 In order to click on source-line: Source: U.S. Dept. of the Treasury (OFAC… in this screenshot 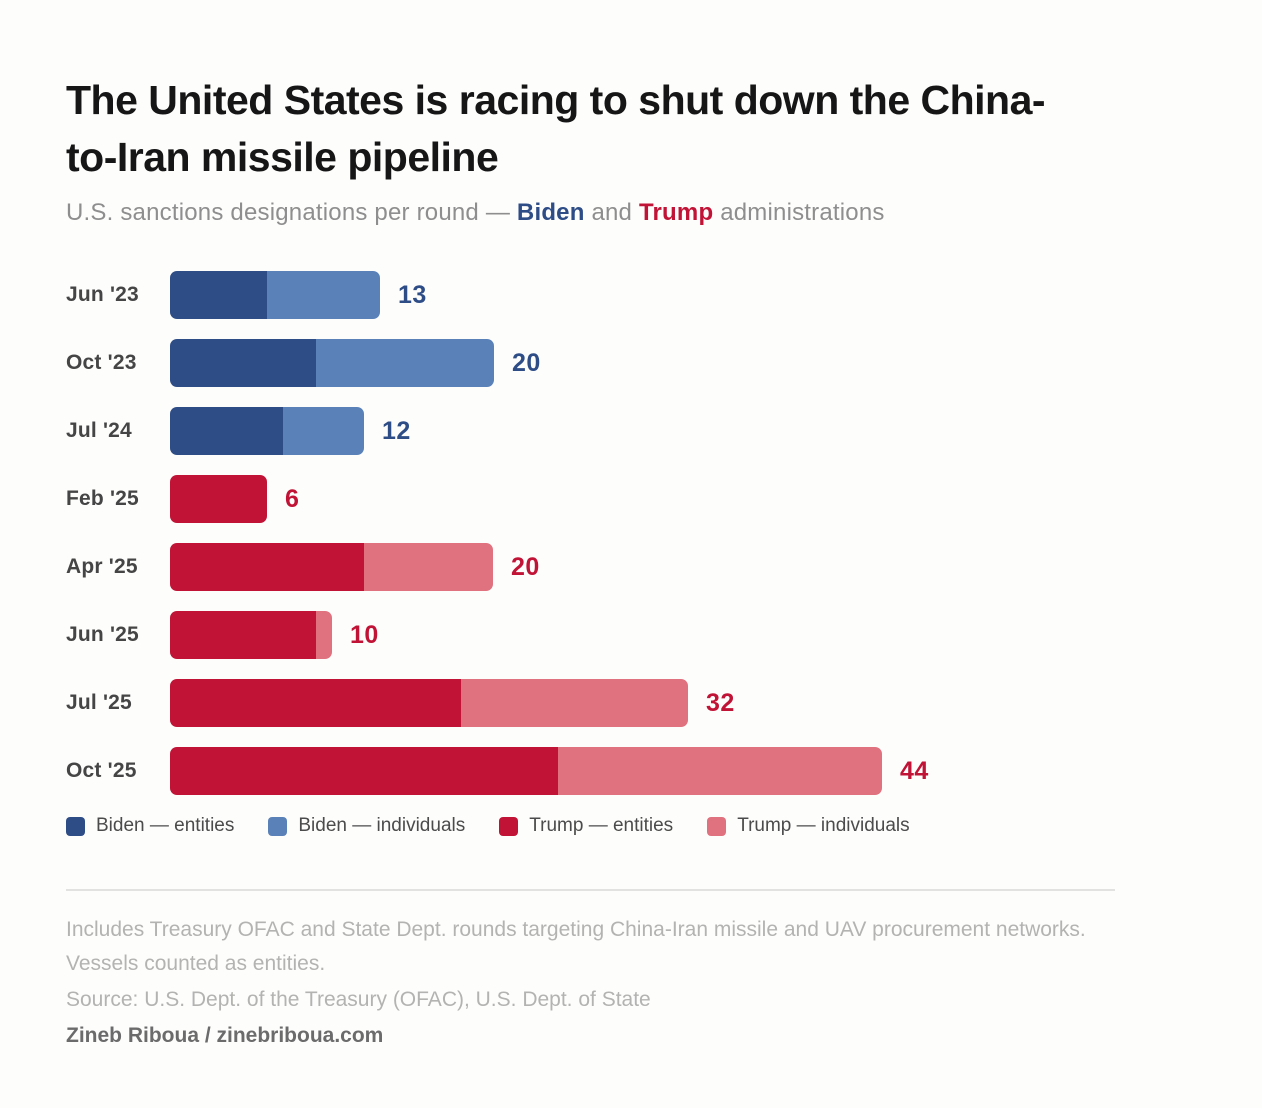, I will do `click(358, 999)`.